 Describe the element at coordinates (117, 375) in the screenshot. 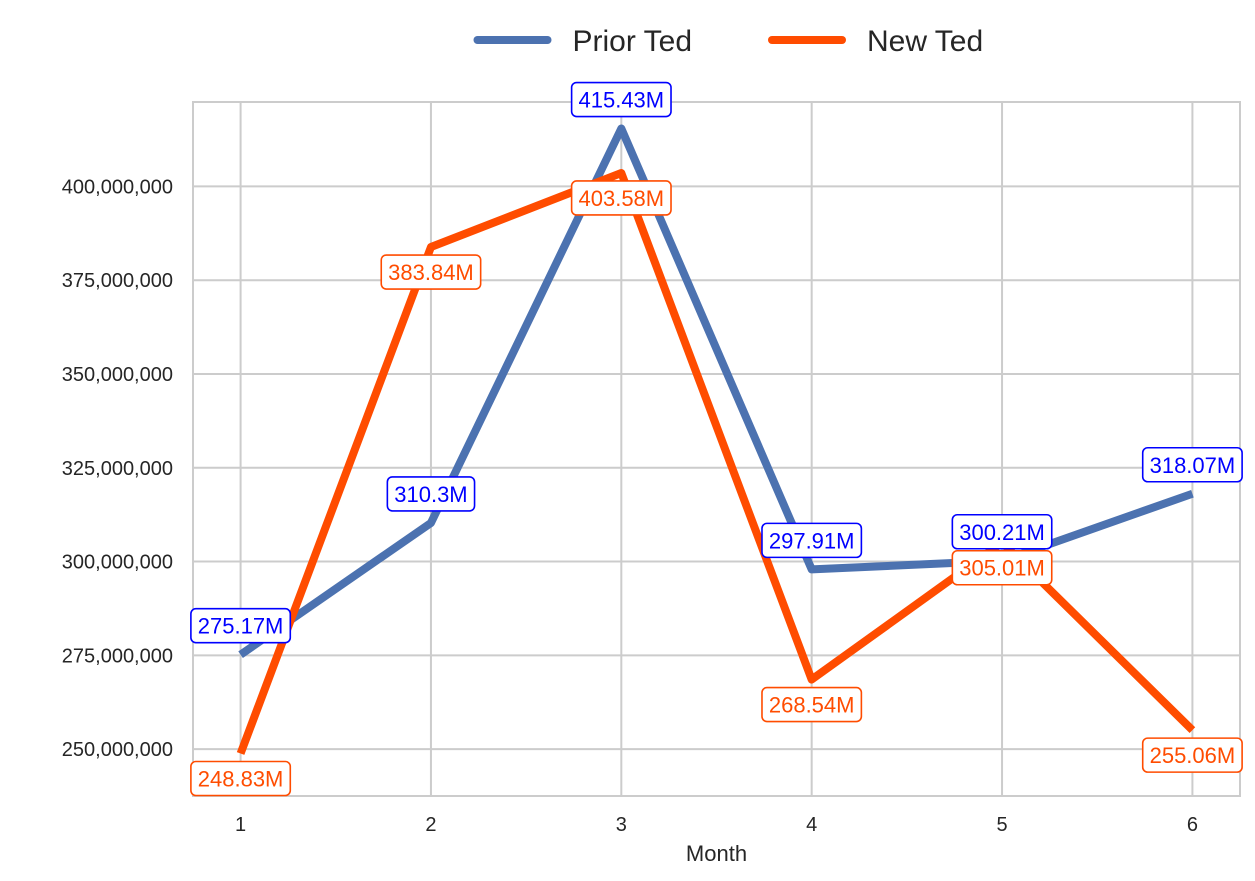

I see `y-tick-label: 350,000,000` at that location.